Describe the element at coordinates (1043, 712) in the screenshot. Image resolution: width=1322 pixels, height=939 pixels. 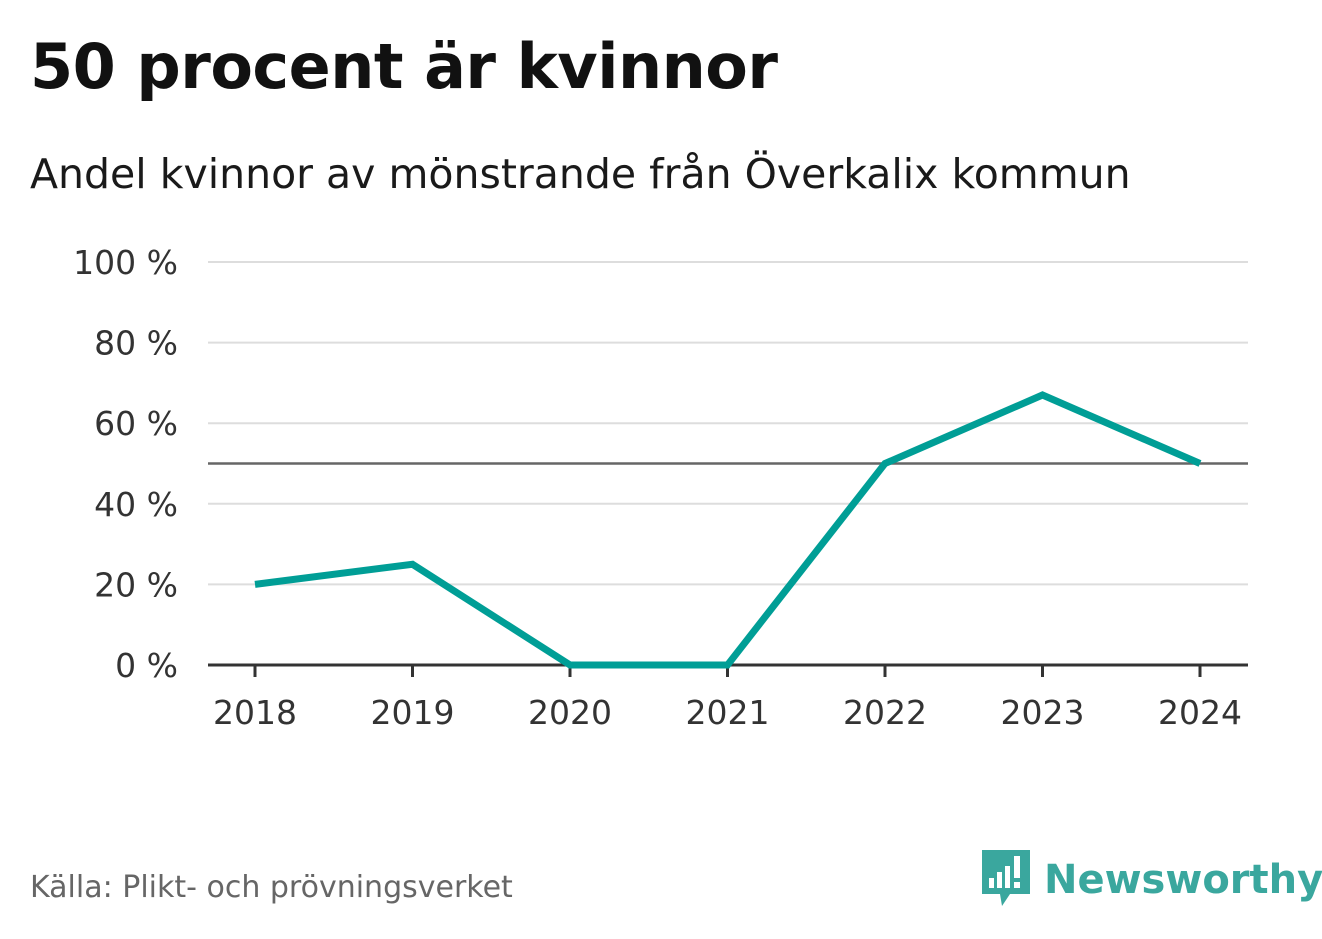
I see `x-tick-label: 2023` at that location.